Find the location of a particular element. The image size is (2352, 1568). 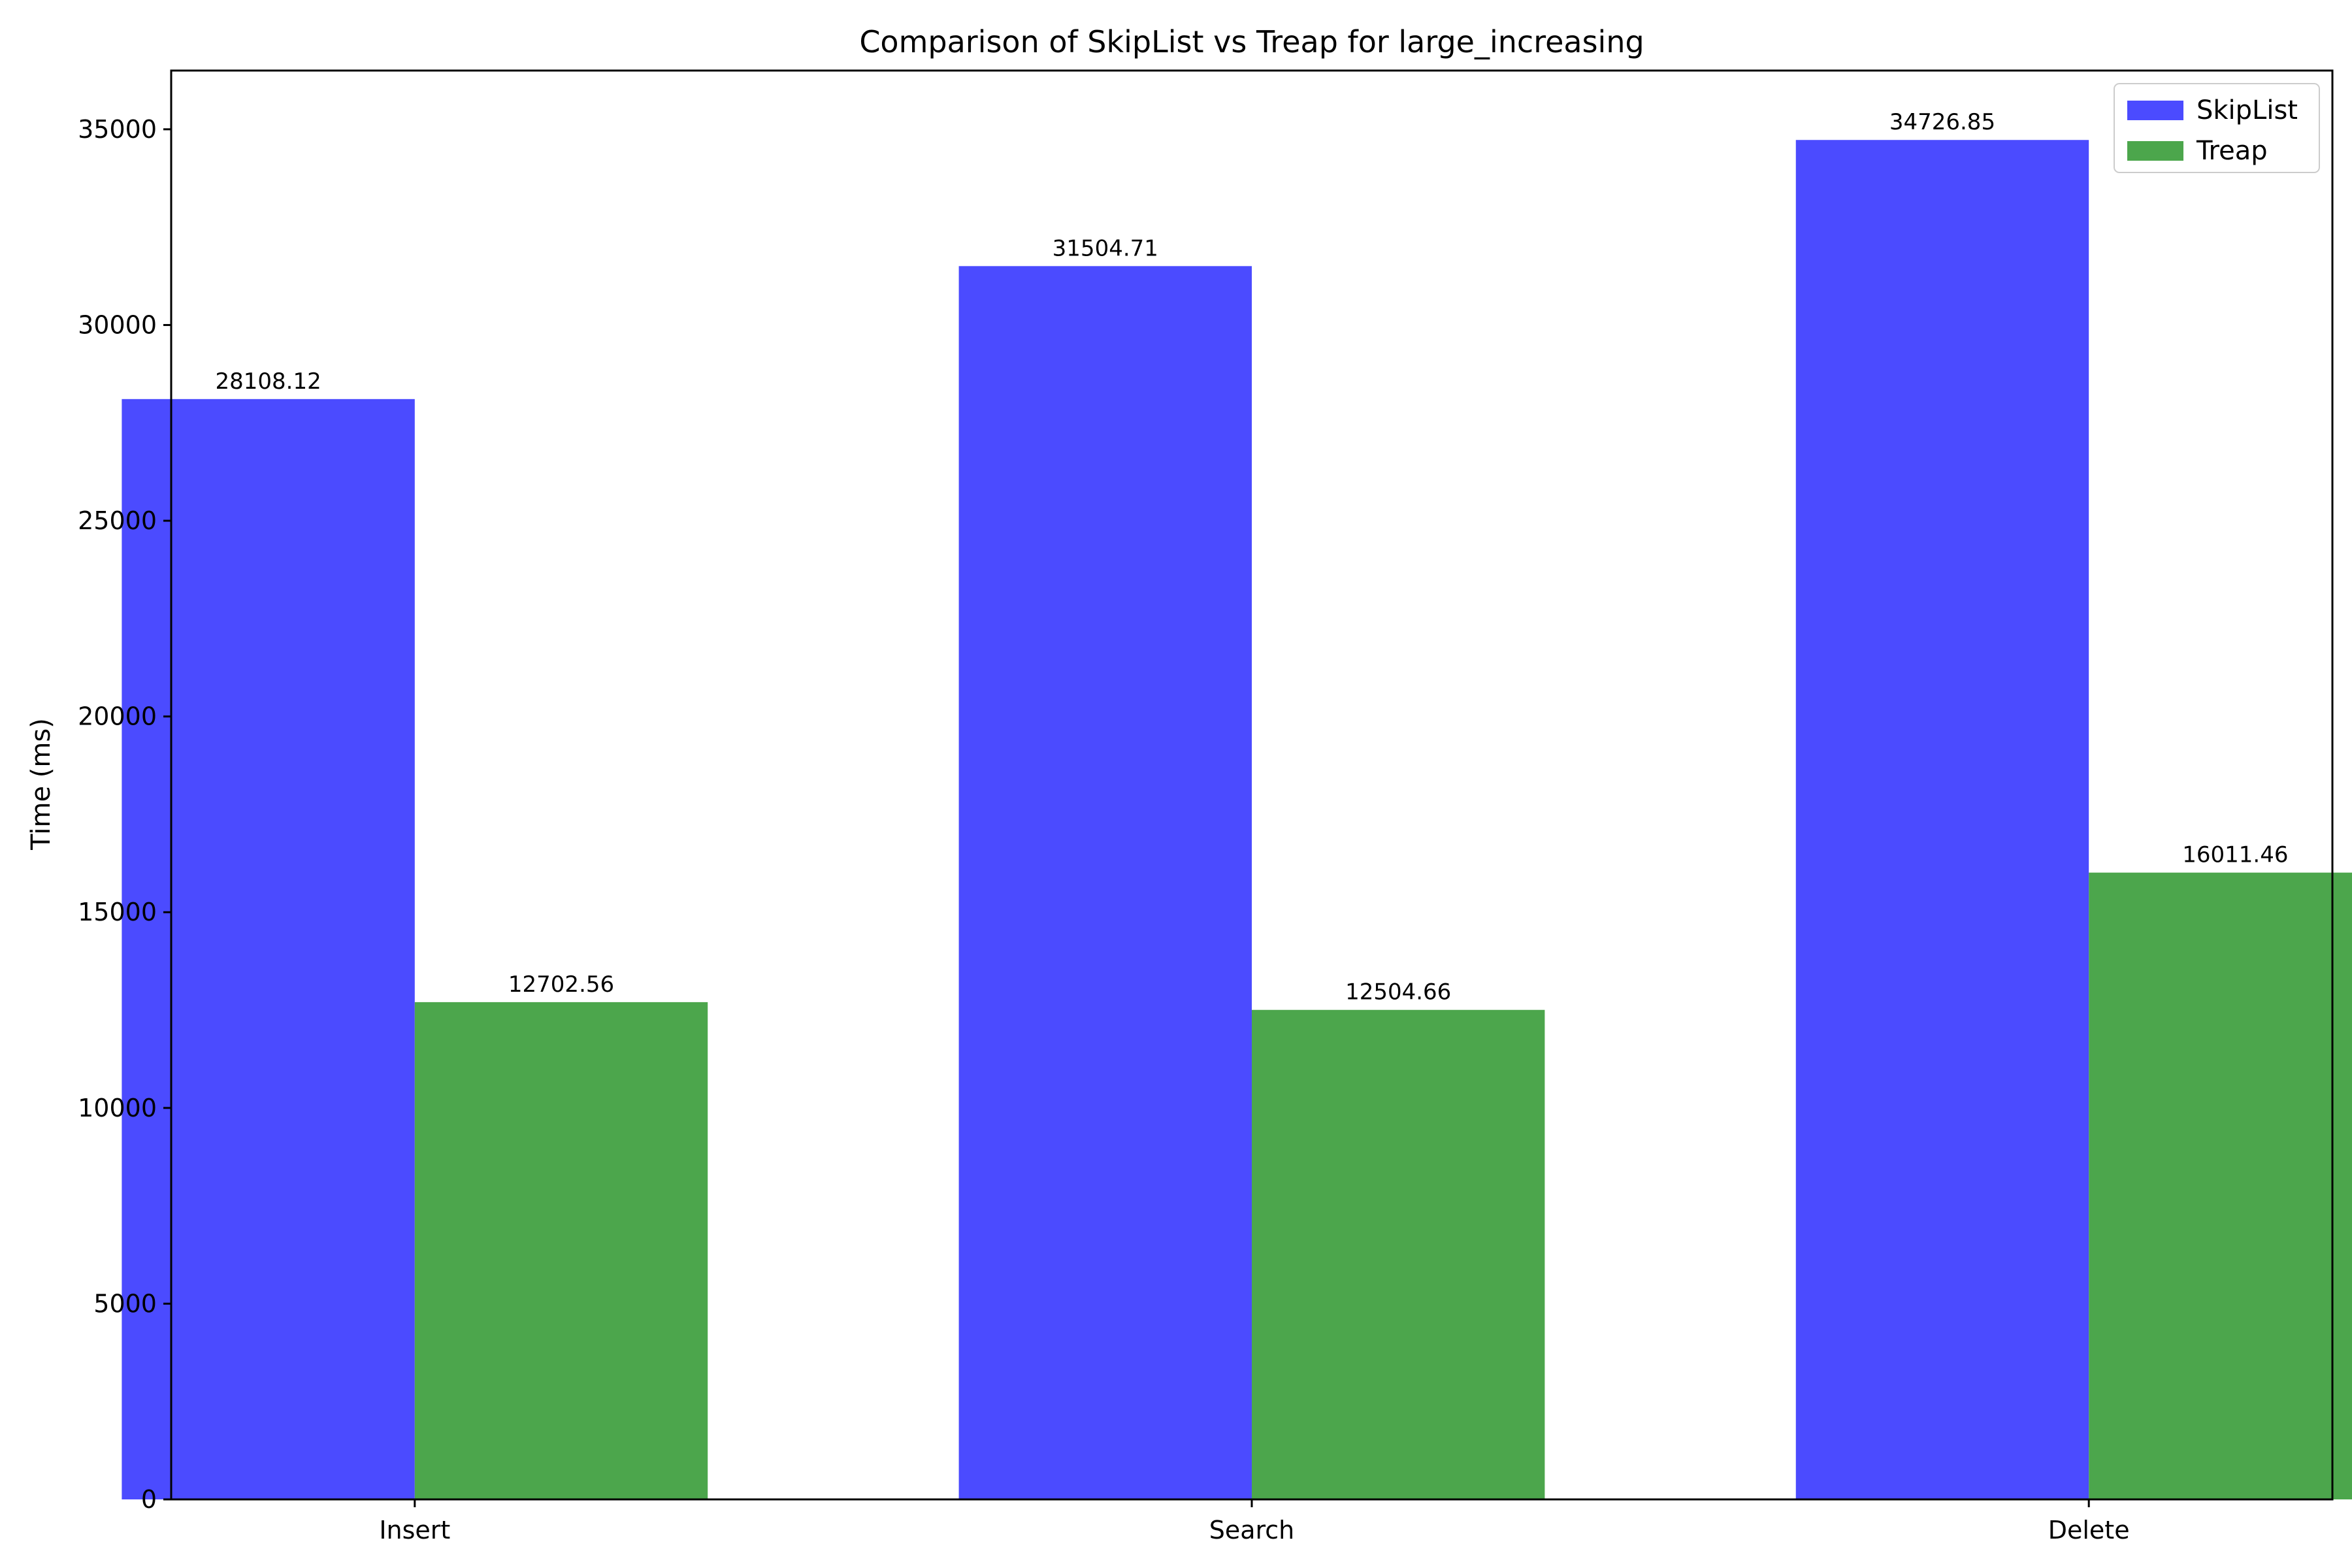

data-label-skiplist-insert: 28108.12 is located at coordinates (268, 381).